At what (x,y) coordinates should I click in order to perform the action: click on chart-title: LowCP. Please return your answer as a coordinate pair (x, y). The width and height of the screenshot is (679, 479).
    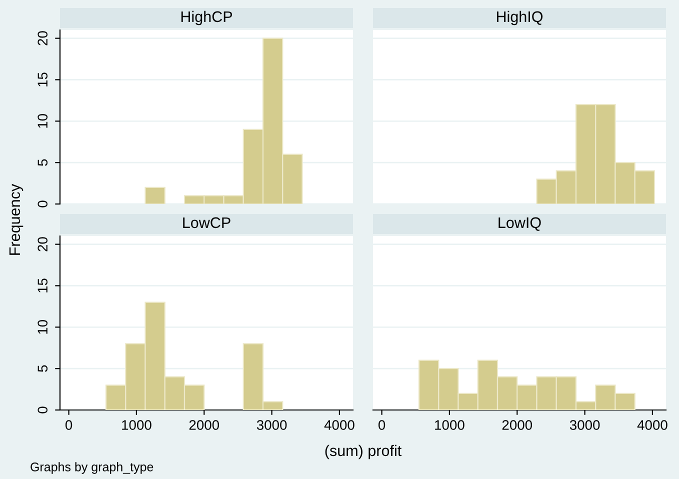
    Looking at the image, I should click on (206, 222).